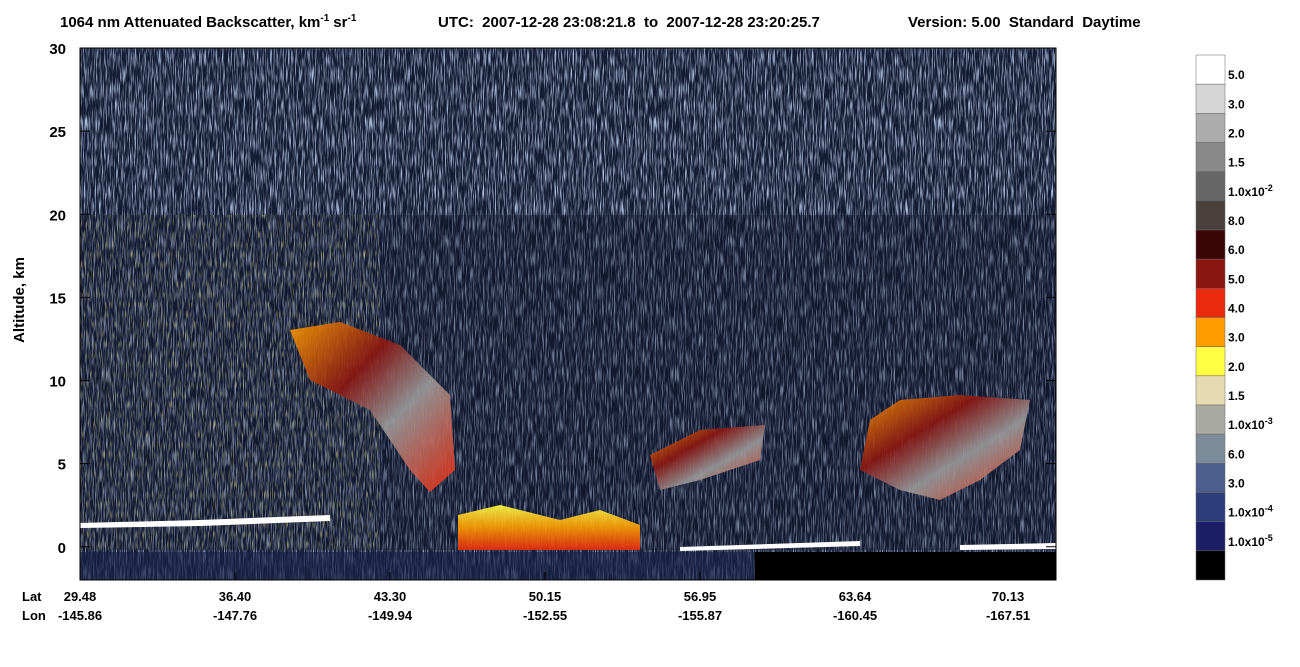 The width and height of the screenshot is (1300, 667). I want to click on y-axis-label: Altitude, km, so click(19, 300).